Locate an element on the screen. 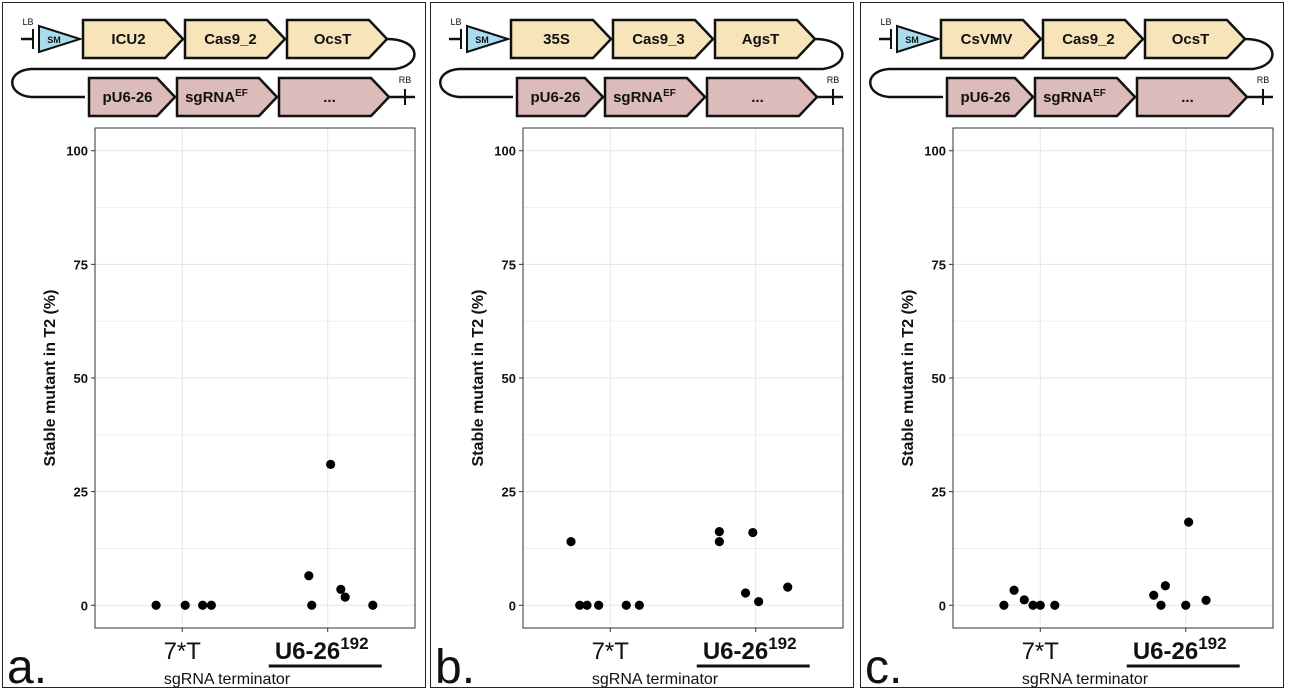  panel-label: b. is located at coordinates (455, 665).